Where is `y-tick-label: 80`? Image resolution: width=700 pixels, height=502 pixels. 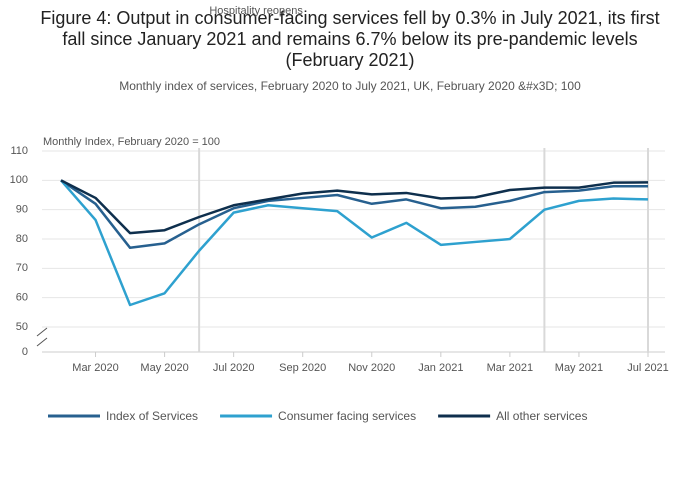 y-tick-label: 80 is located at coordinates (22, 239).